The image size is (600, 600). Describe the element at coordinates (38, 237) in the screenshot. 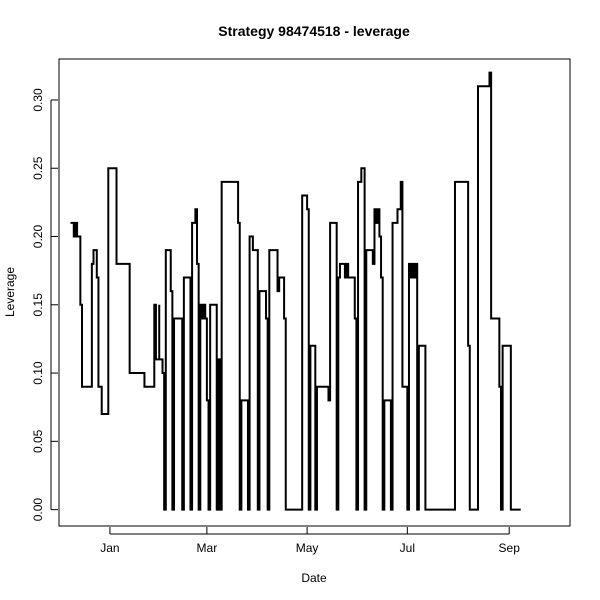

I see `y-tick-label: 0.20` at that location.